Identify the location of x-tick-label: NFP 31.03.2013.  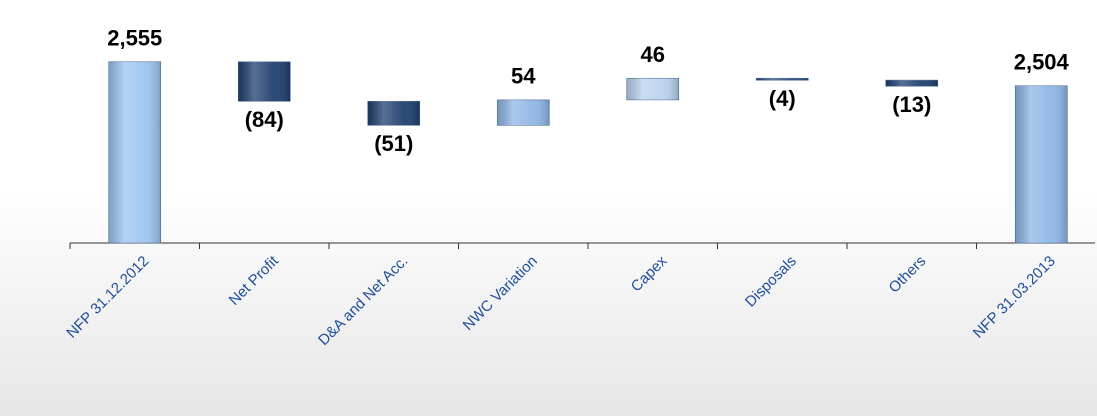
(1014, 297).